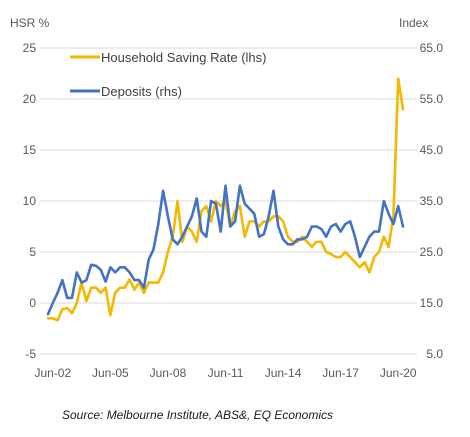 Image resolution: width=470 pixels, height=437 pixels. I want to click on x-tick-label: Jun-08, so click(168, 373).